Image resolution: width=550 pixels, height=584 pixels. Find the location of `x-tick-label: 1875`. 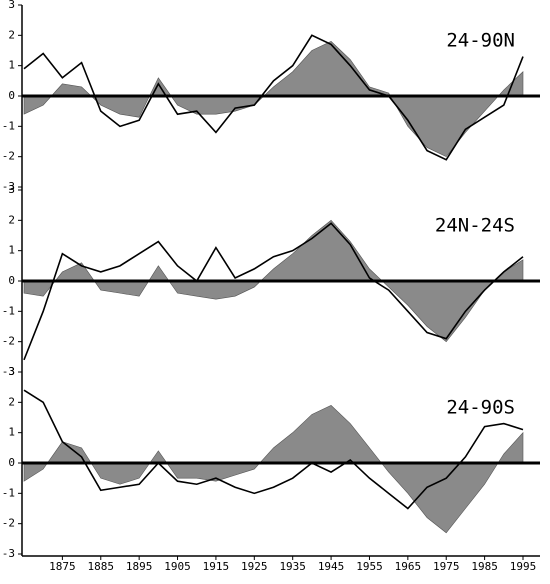

x-tick-label: 1875 is located at coordinates (62, 566).